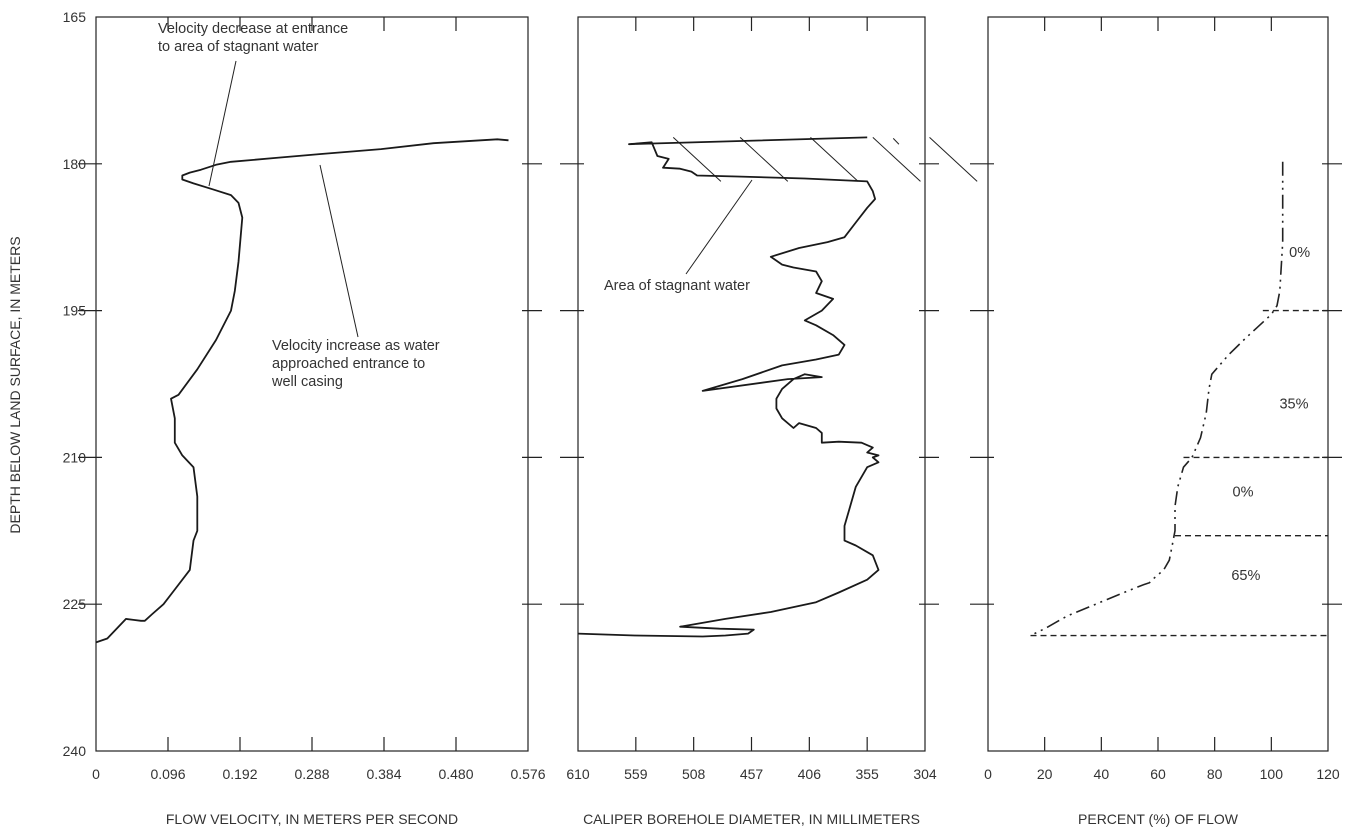 The height and width of the screenshot is (828, 1354). Describe the element at coordinates (311, 774) in the screenshot. I see `velocity-x-tick-label: 0.288` at that location.